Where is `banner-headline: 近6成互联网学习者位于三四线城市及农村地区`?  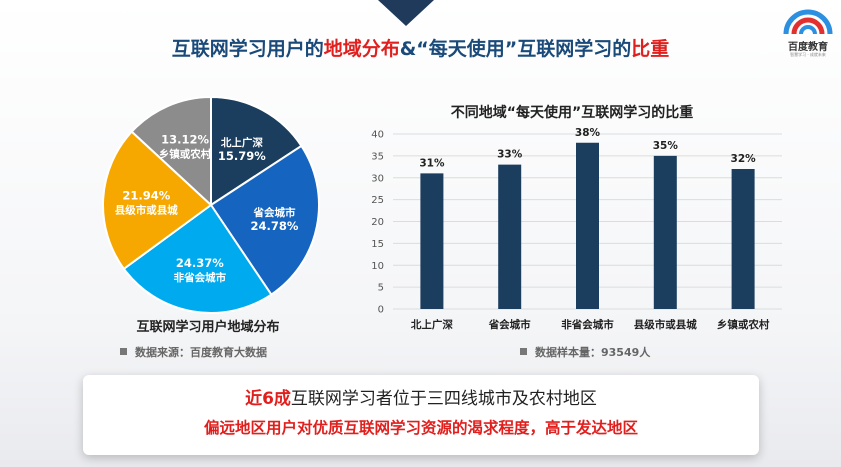 banner-headline: 近6成互联网学习者位于三四线城市及农村地区 is located at coordinates (421, 396).